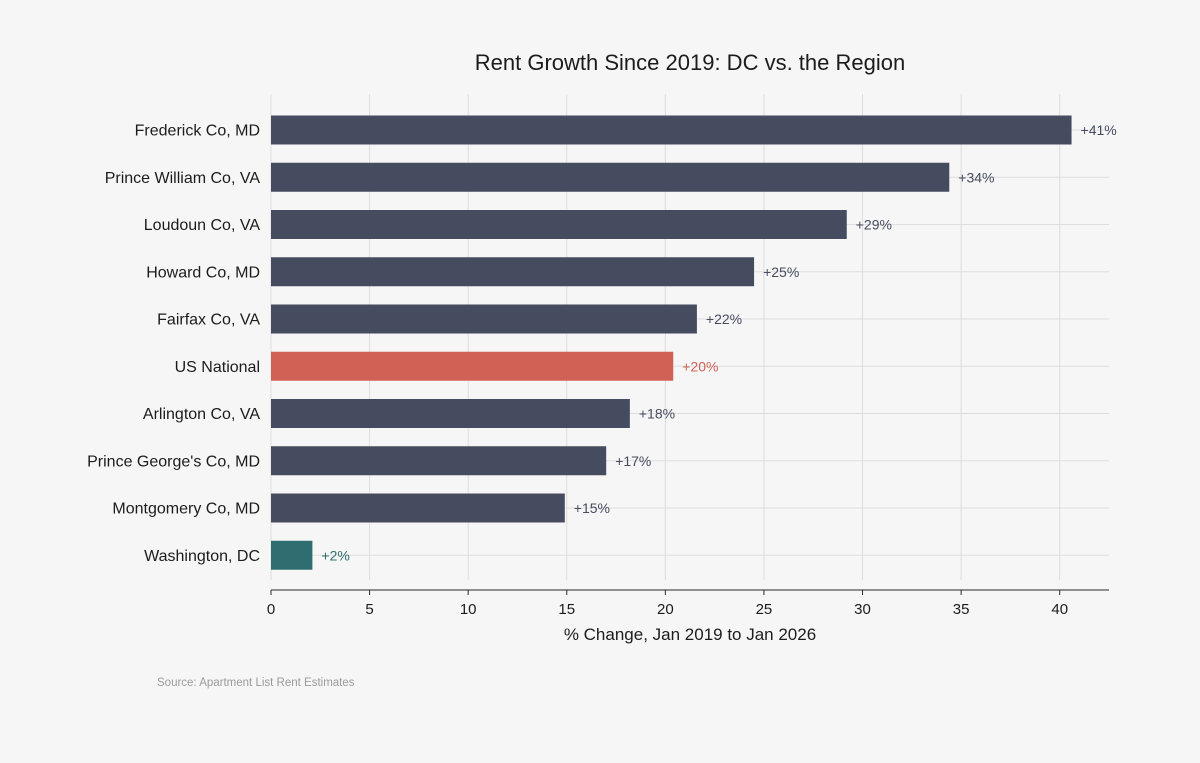 Image resolution: width=1200 pixels, height=763 pixels. What do you see at coordinates (173, 461) in the screenshot?
I see `category-label: Prince George's Co, MD` at bounding box center [173, 461].